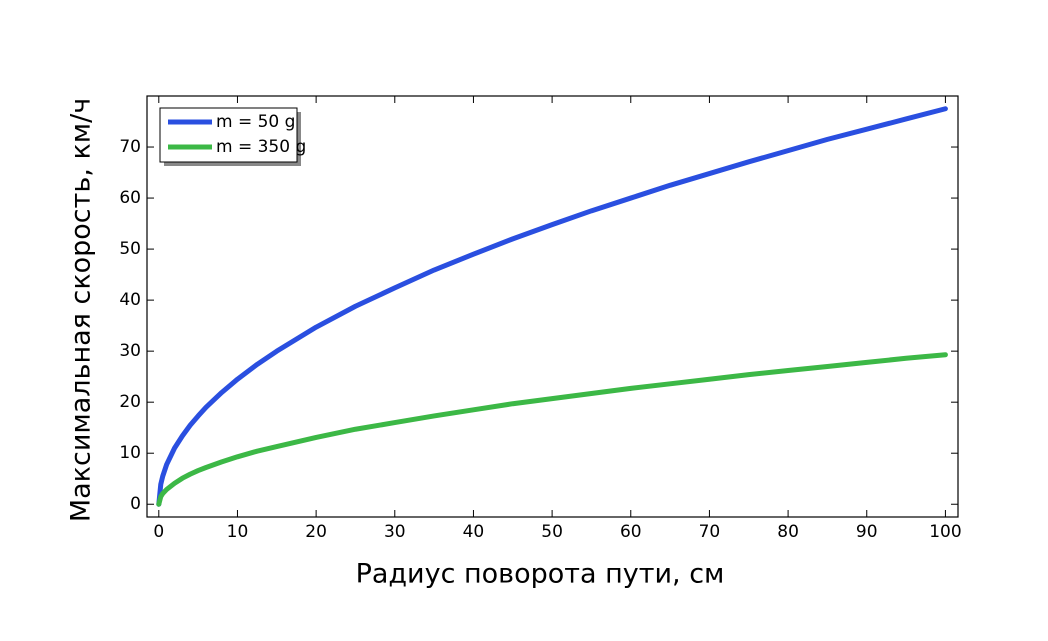  What do you see at coordinates (261, 147) in the screenshot?
I see `legend-label: m = 350 g` at bounding box center [261, 147].